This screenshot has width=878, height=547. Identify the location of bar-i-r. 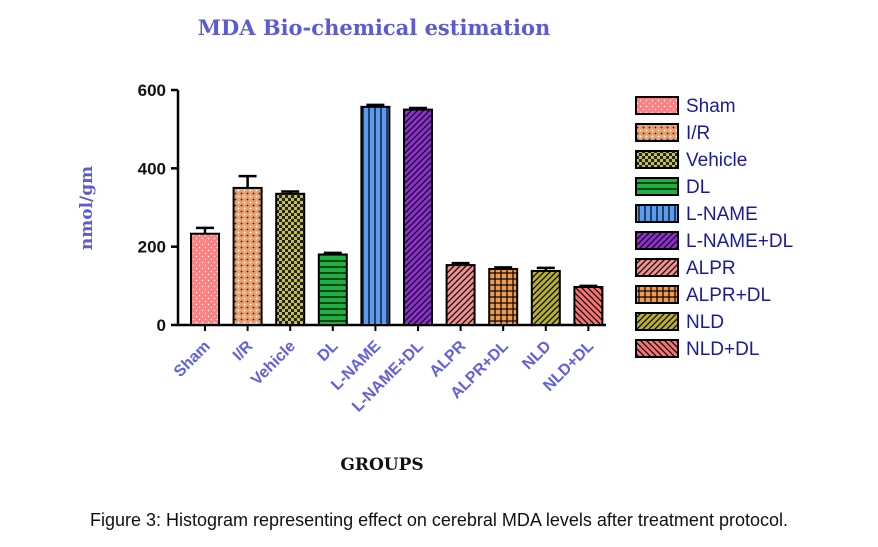
(247, 256).